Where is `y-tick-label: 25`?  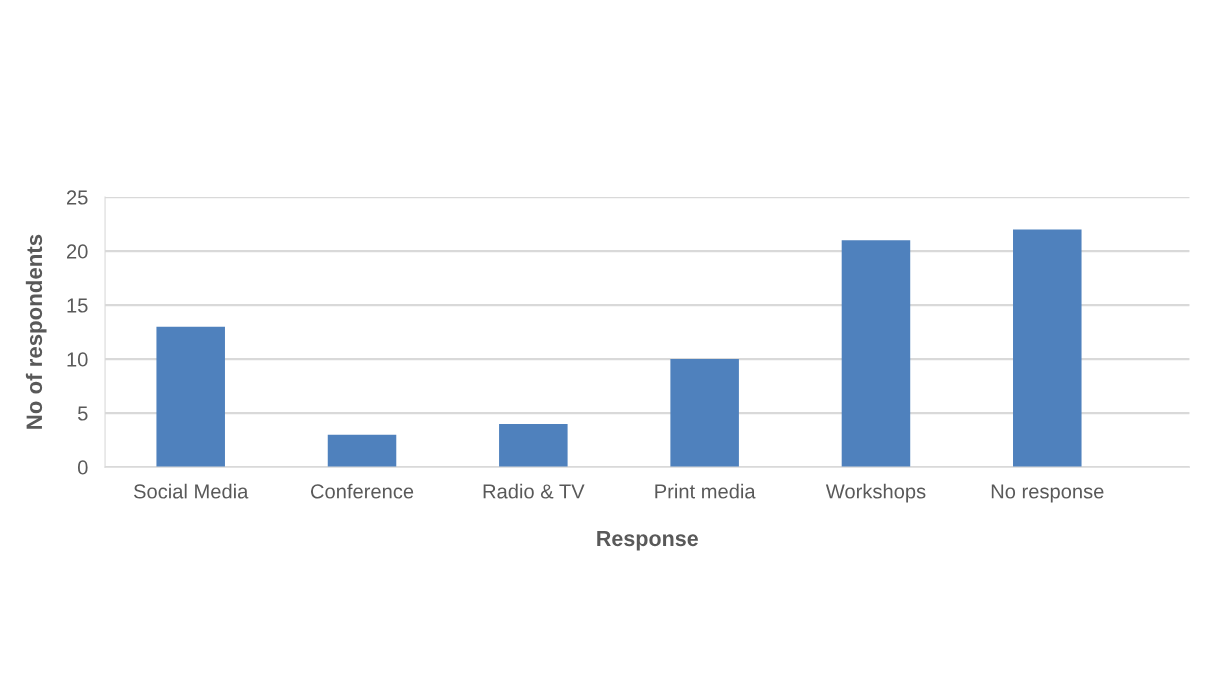
y-tick-label: 25 is located at coordinates (77, 197).